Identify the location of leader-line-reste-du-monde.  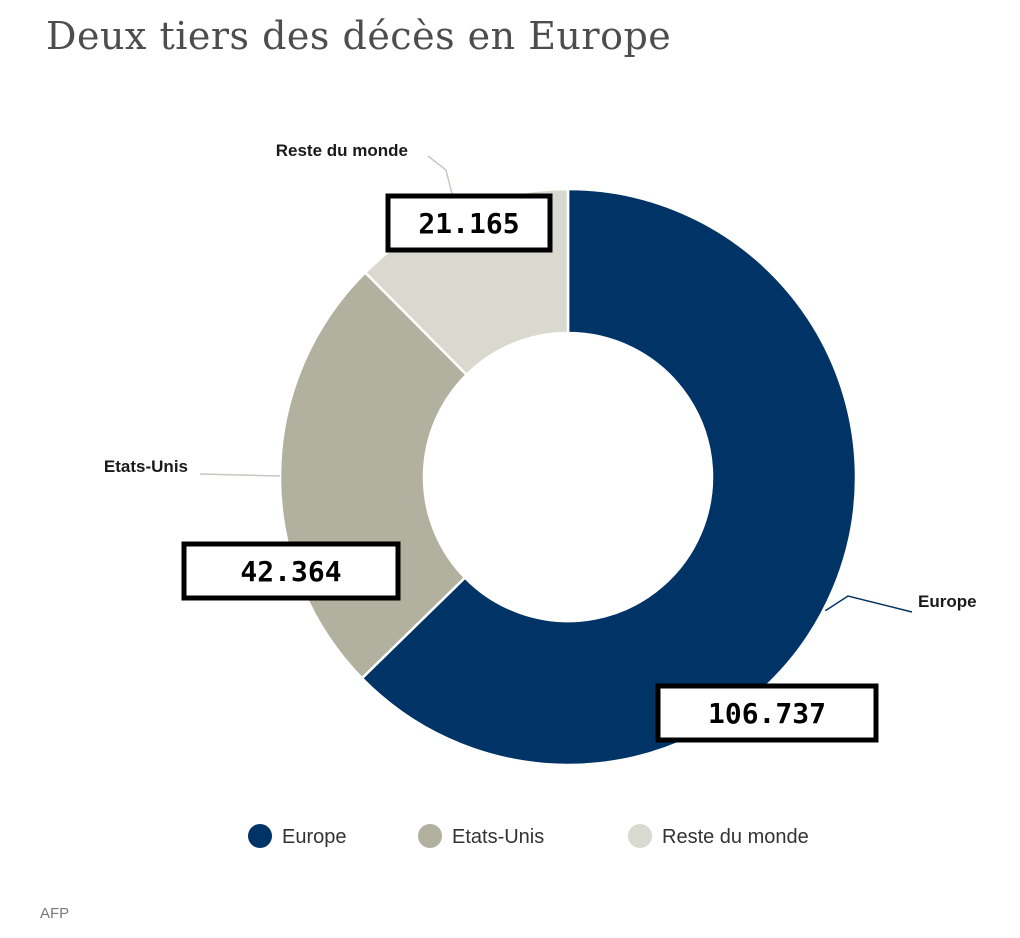
(440, 175).